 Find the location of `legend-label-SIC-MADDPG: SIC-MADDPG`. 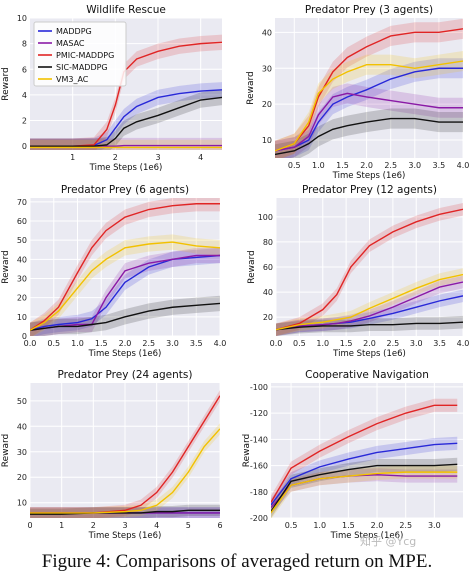

legend-label-SIC-MADDPG: SIC-MADDPG is located at coordinates (82, 67).